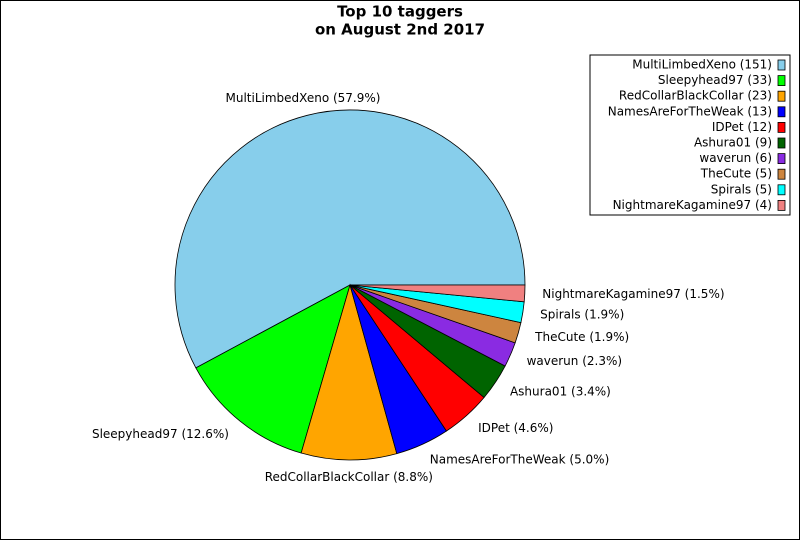  What do you see at coordinates (736, 174) in the screenshot?
I see `legend-label: TheCute (5)` at bounding box center [736, 174].